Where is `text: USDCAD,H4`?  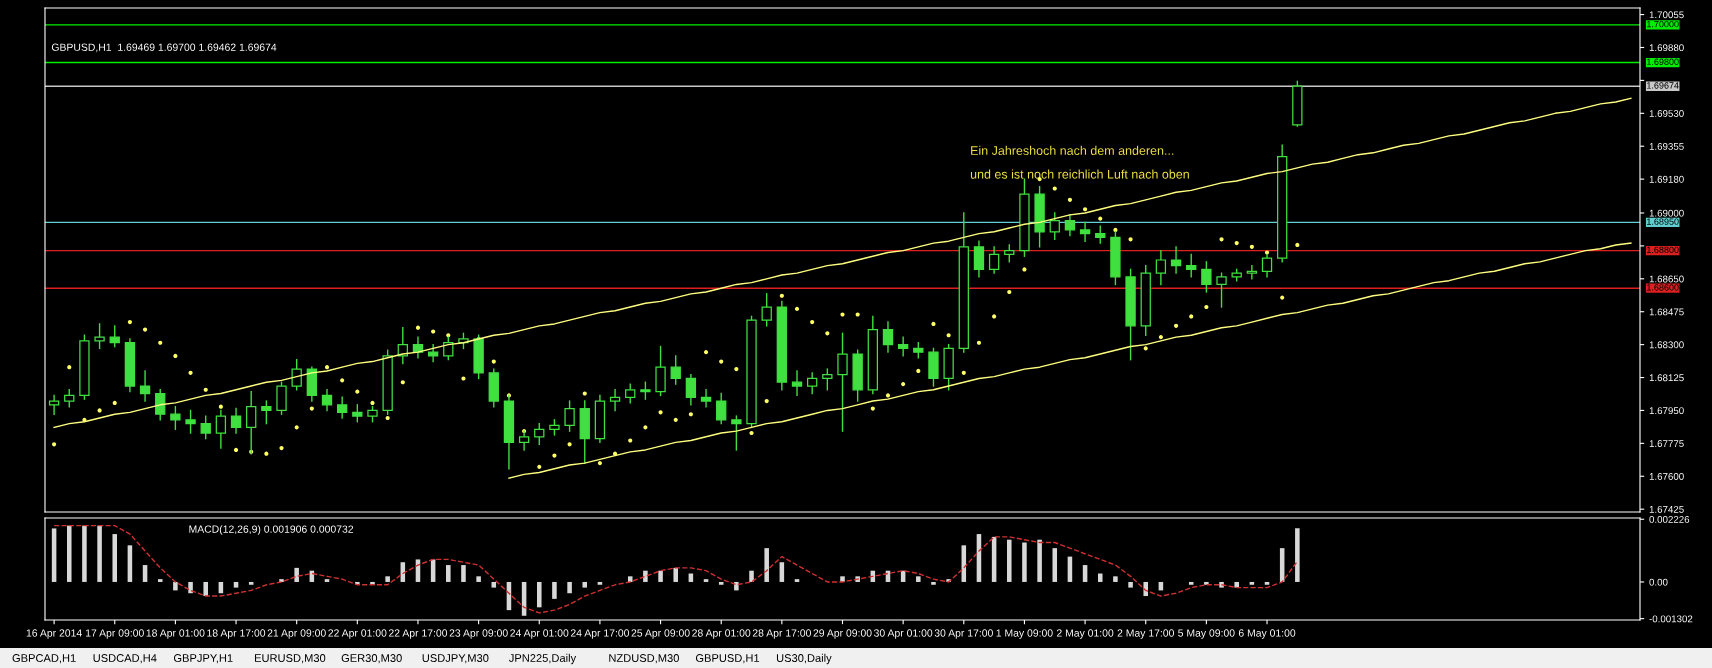 text: USDCAD,H4 is located at coordinates (125, 659).